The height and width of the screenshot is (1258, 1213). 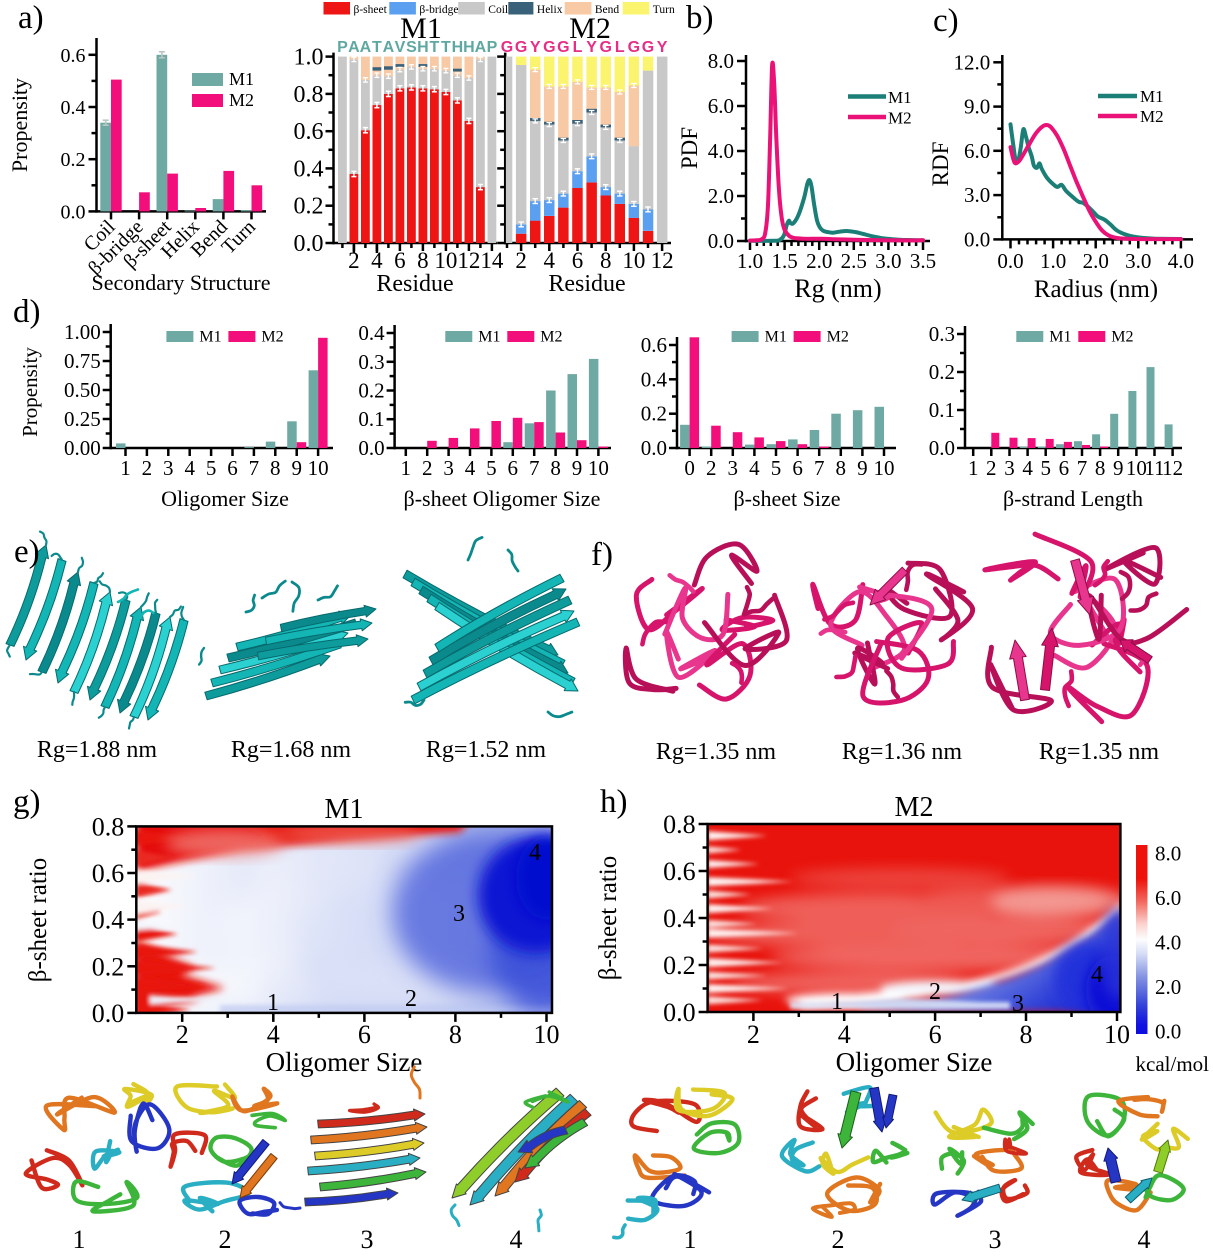 What do you see at coordinates (690, 1239) in the screenshot?
I see `svg-text: 1` at bounding box center [690, 1239].